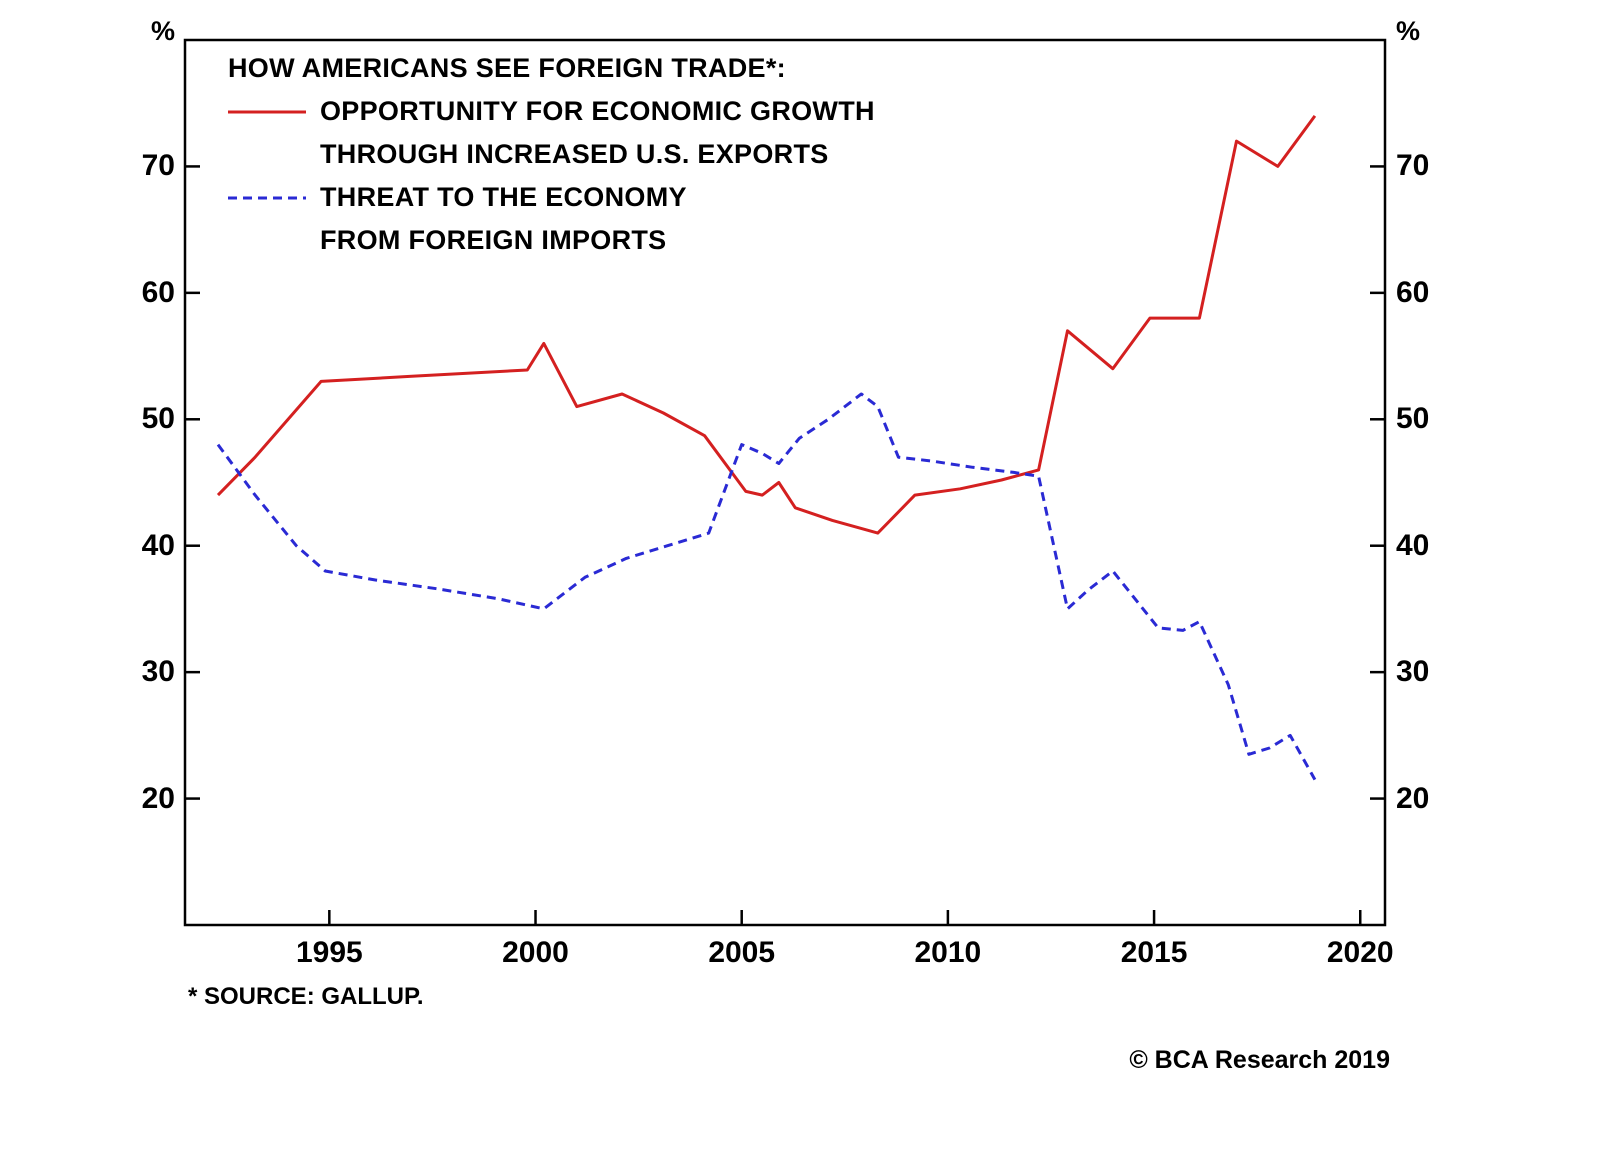 The width and height of the screenshot is (1600, 1152). Describe the element at coordinates (162, 31) in the screenshot. I see `y-axis-unit-left: %` at that location.